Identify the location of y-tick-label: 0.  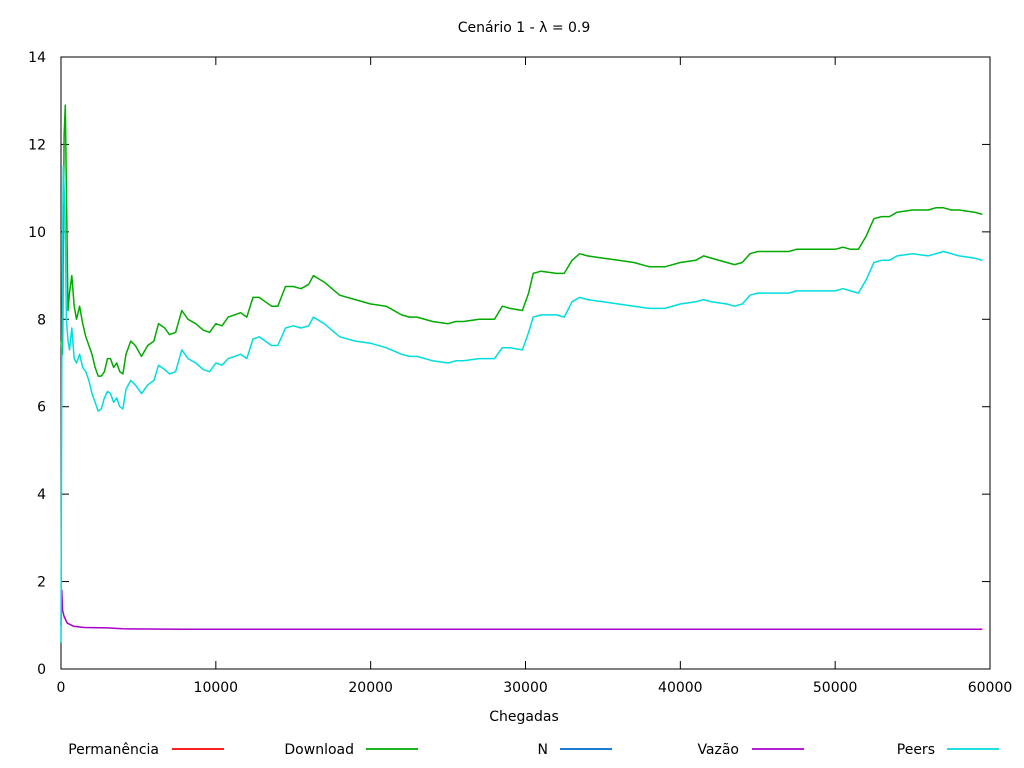
(41, 670).